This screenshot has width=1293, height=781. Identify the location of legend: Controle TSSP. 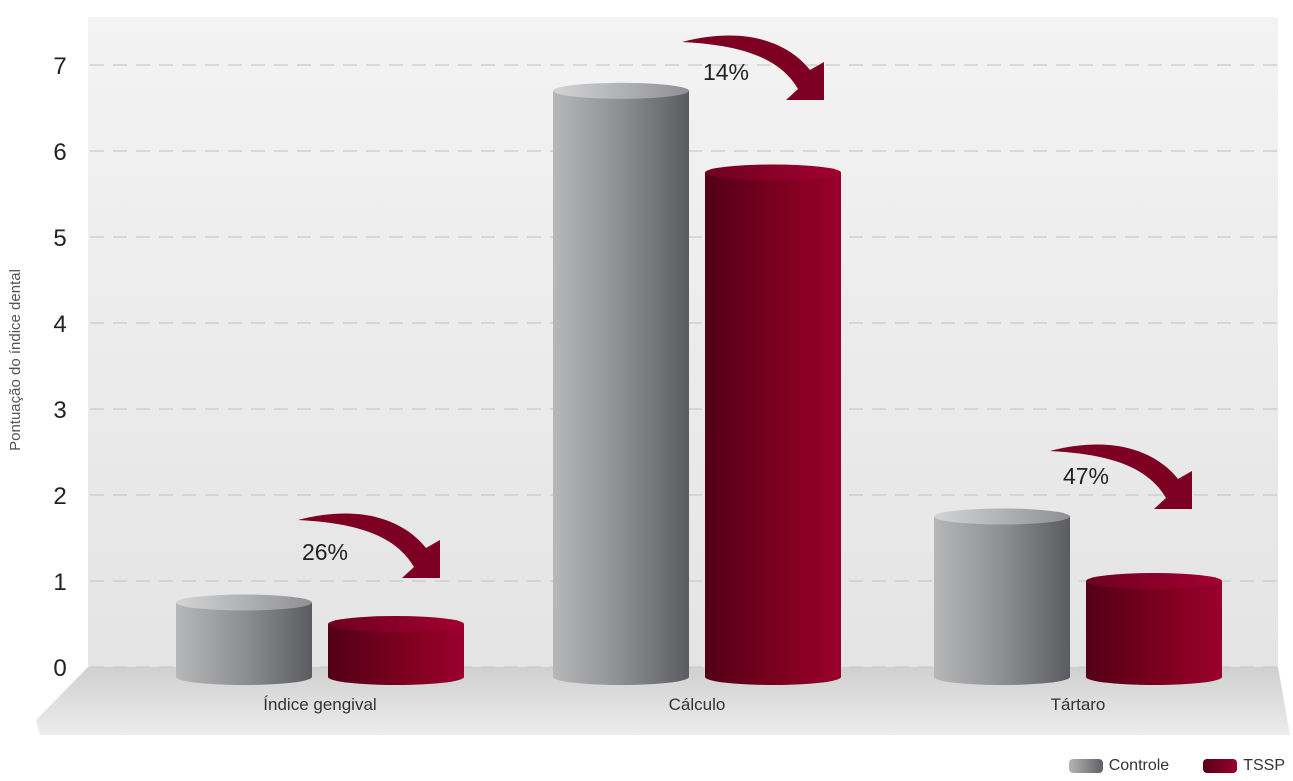
(1160, 766).